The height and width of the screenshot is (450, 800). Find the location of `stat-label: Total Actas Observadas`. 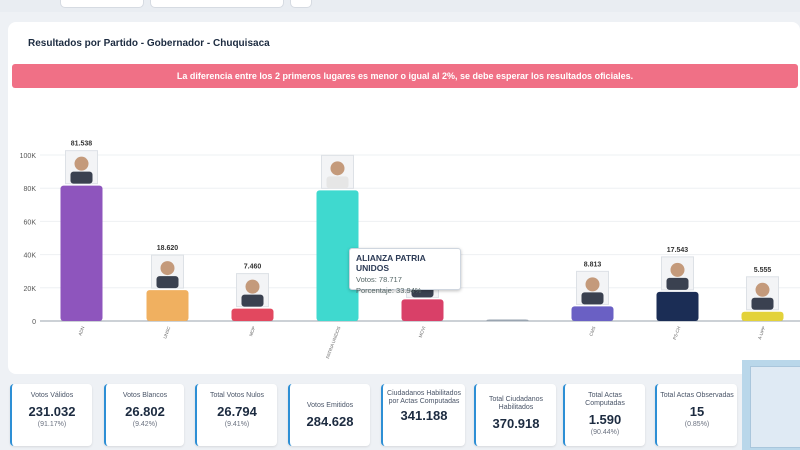

stat-label: Total Actas Observadas is located at coordinates (697, 395).